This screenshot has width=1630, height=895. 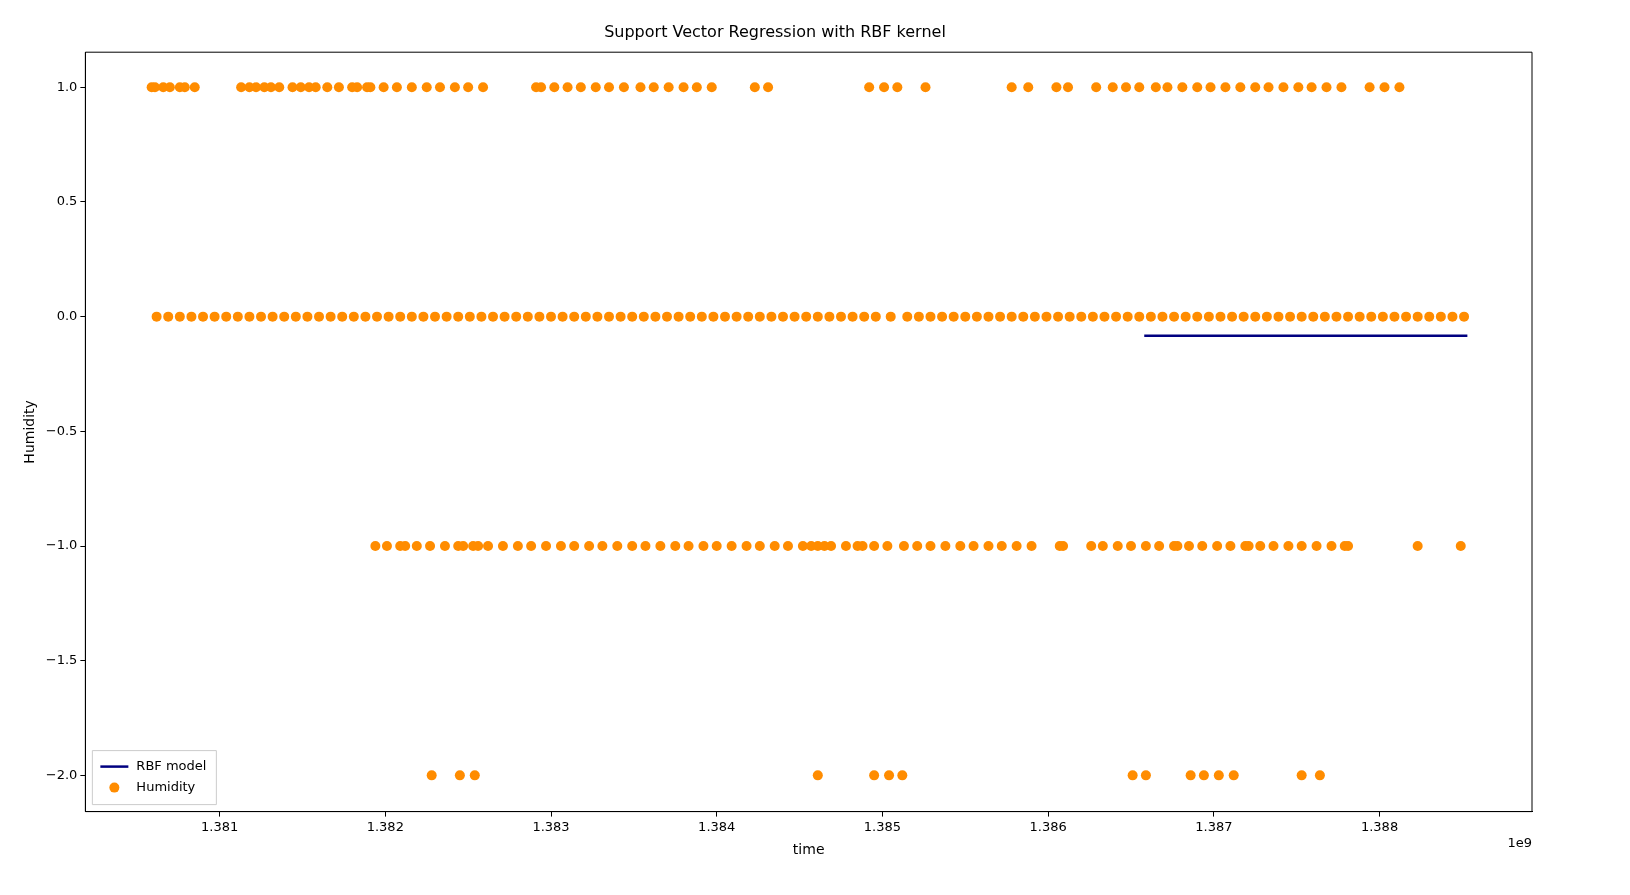 What do you see at coordinates (1379, 826) in the screenshot?
I see `x-tick-label: 1.388` at bounding box center [1379, 826].